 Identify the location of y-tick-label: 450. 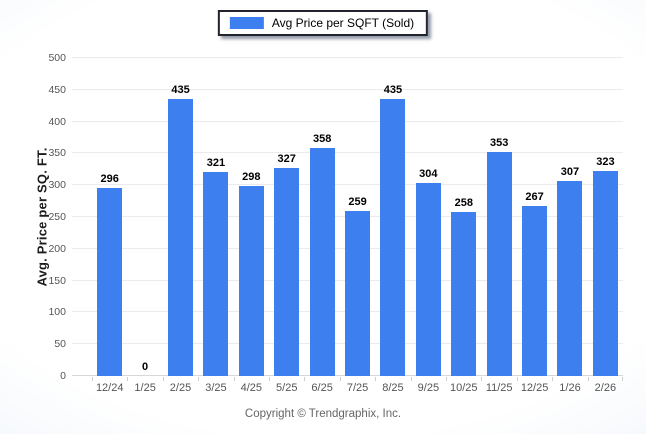
(57, 89).